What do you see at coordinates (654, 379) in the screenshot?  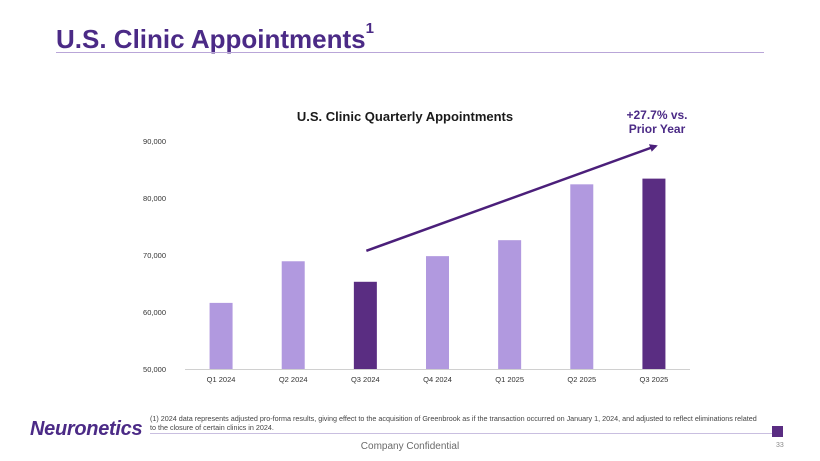 I see `x-tick-label: Q3 2025` at bounding box center [654, 379].